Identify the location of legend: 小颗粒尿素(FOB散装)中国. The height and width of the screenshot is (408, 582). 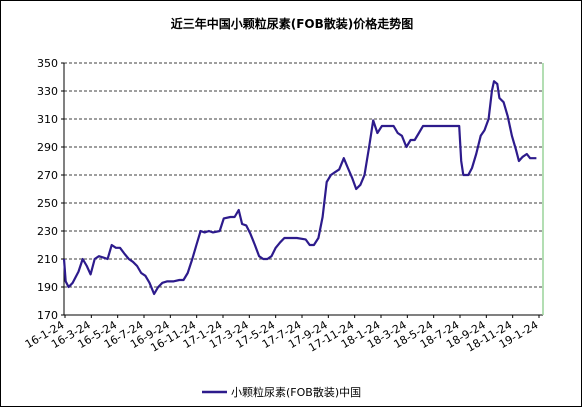
(281, 392).